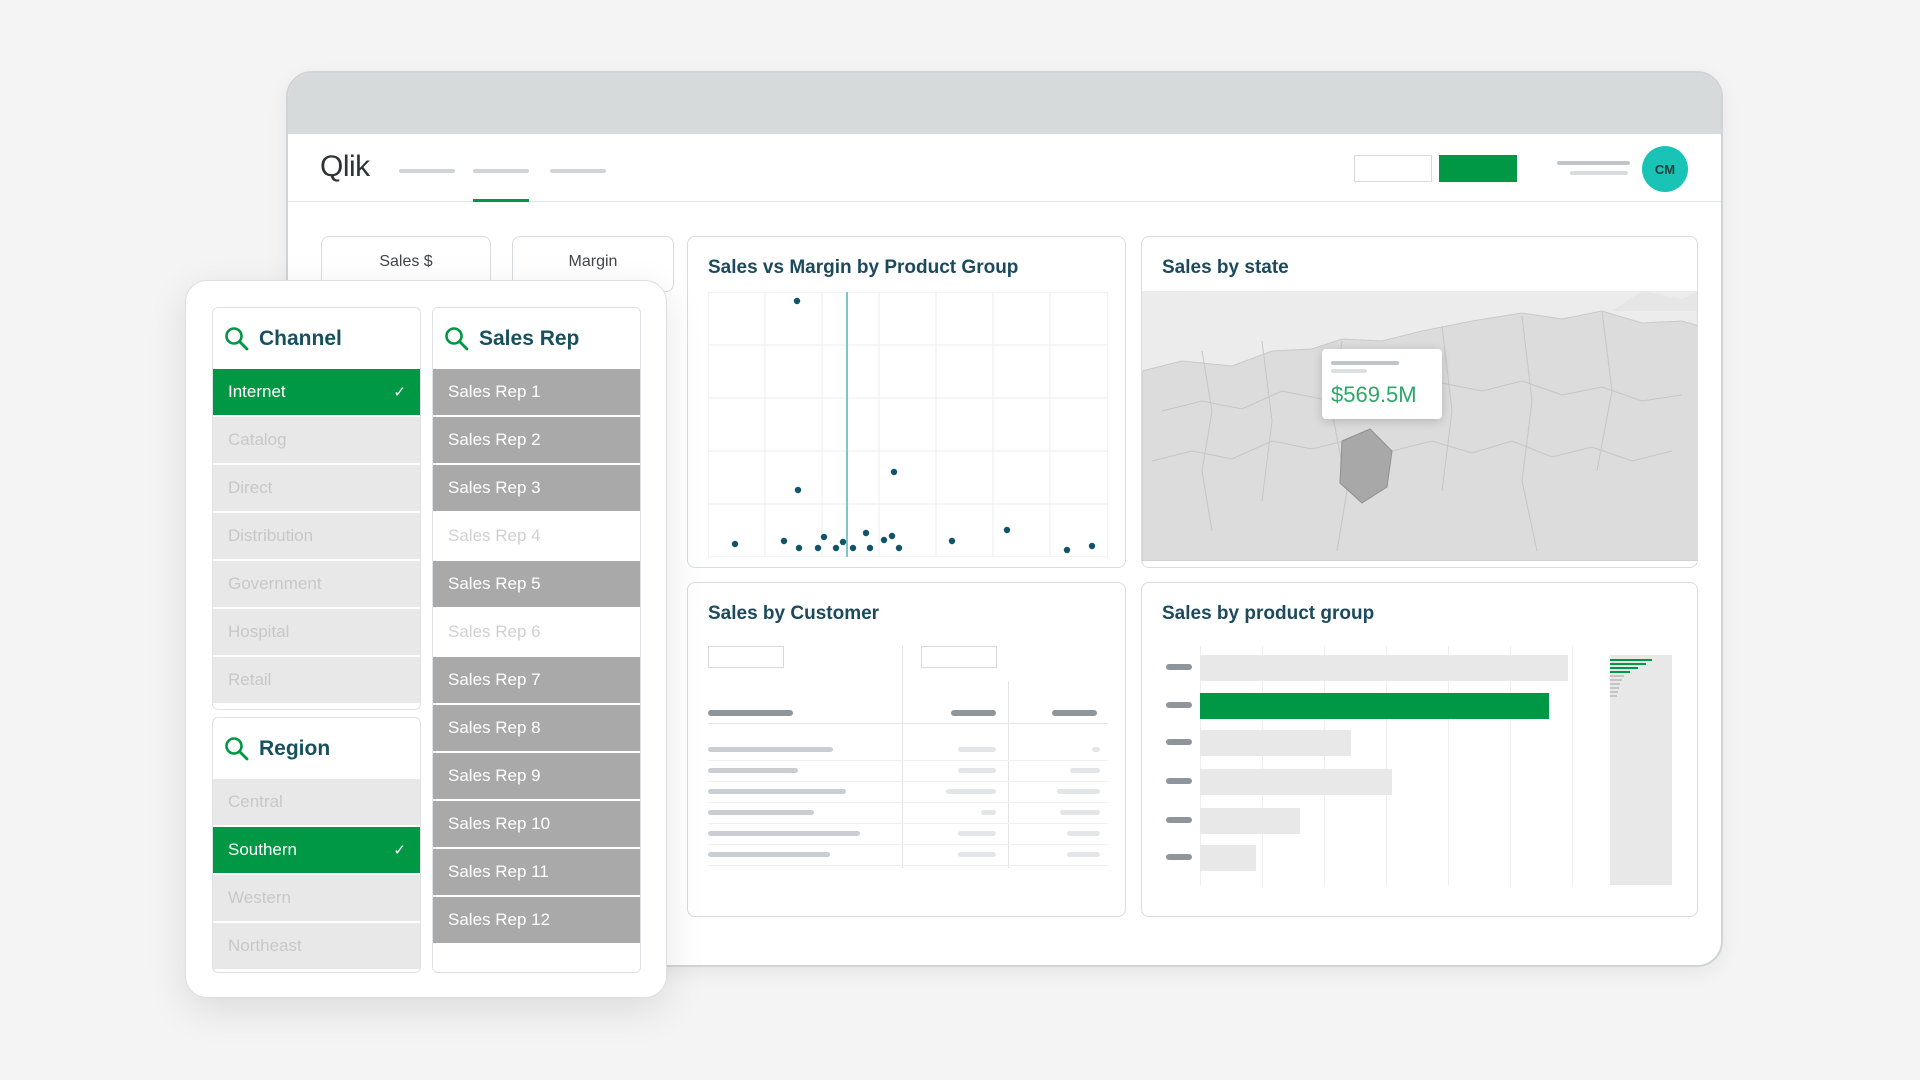 This screenshot has width=1920, height=1080. Describe the element at coordinates (1478, 168) in the screenshot. I see `header-primary-button` at that location.